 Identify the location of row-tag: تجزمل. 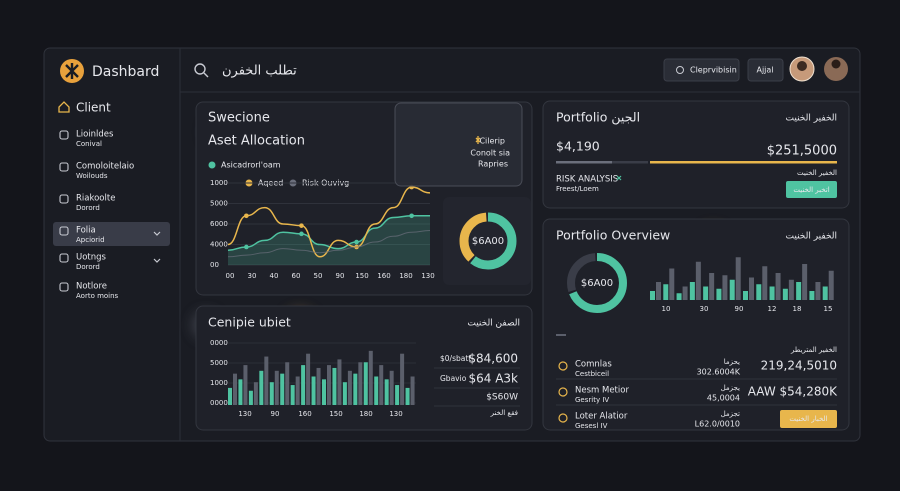
(730, 414).